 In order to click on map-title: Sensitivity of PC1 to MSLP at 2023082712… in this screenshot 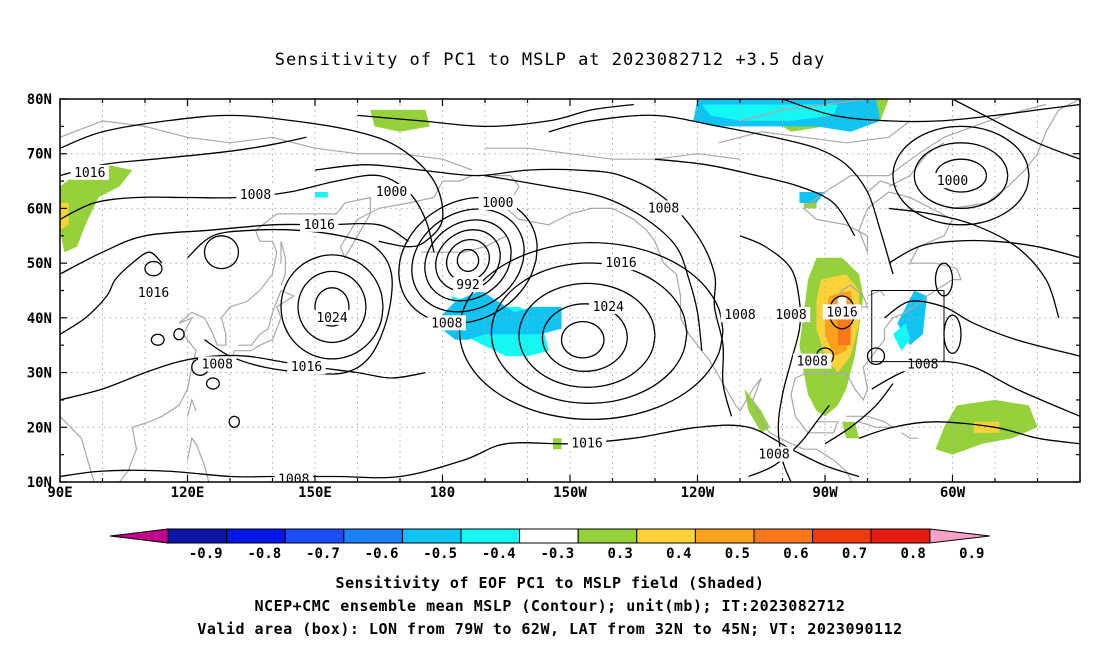, I will do `click(550, 60)`.